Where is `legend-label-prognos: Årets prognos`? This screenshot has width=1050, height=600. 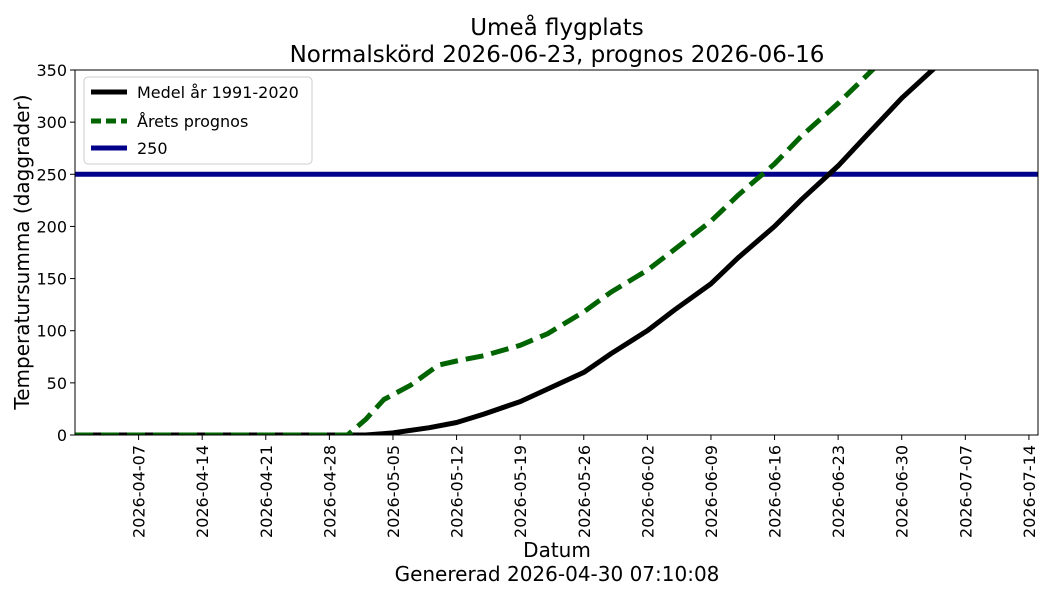 legend-label-prognos: Årets prognos is located at coordinates (192, 121).